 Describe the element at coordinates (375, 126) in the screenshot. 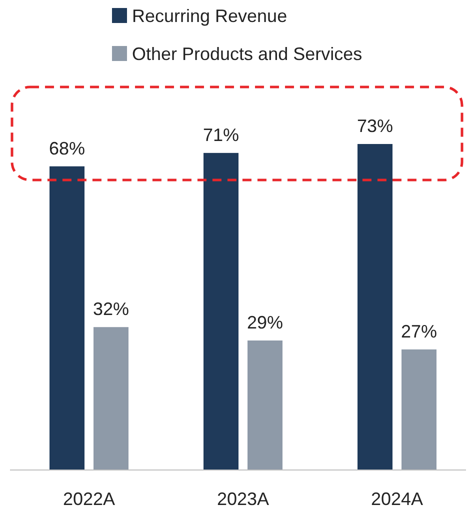

I see `data-label: 73%` at that location.